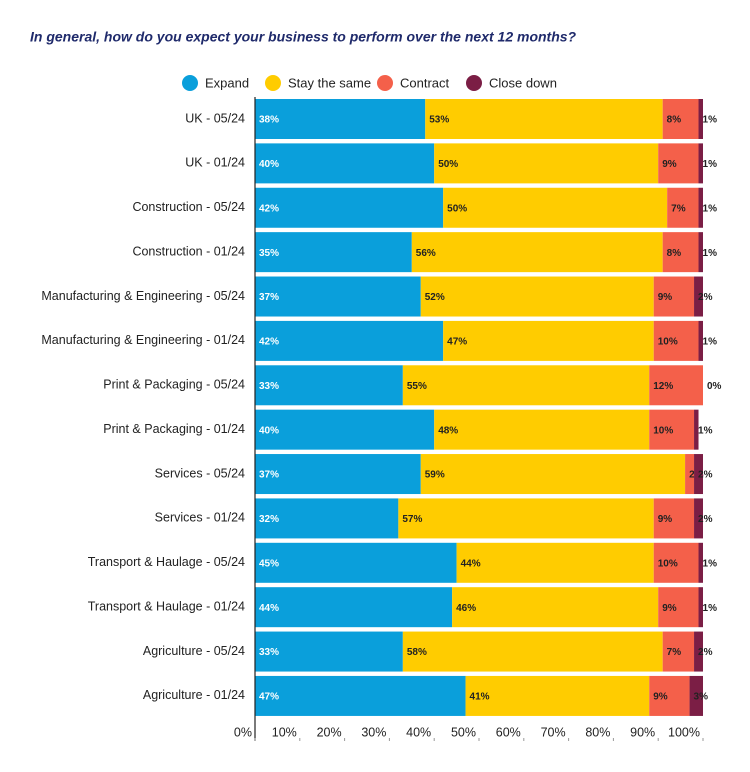 The image size is (750, 772). What do you see at coordinates (143, 340) in the screenshot?
I see `category-label: Manufacturing & Engineering - 01/24` at bounding box center [143, 340].